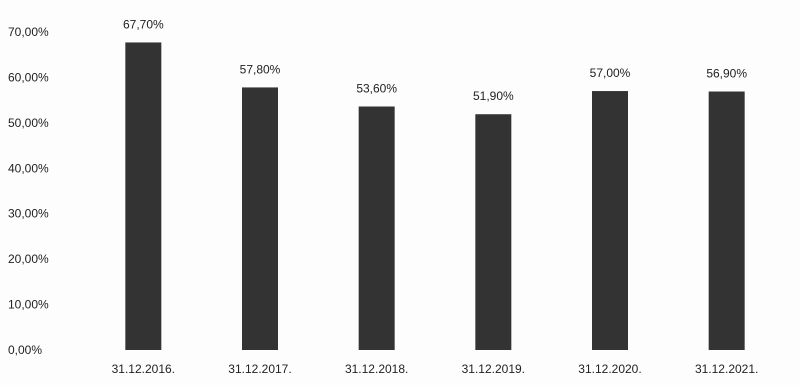  Describe the element at coordinates (28, 259) in the screenshot. I see `y-tick-label: 20,00%` at that location.